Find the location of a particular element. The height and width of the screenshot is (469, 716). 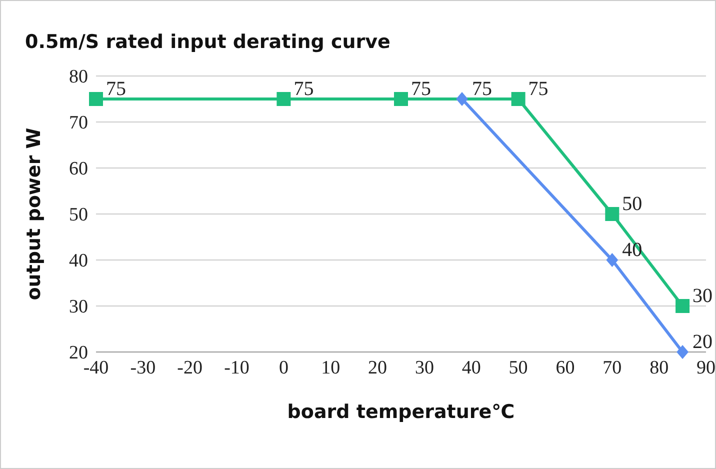

x-tick-label: 20 is located at coordinates (378, 367).